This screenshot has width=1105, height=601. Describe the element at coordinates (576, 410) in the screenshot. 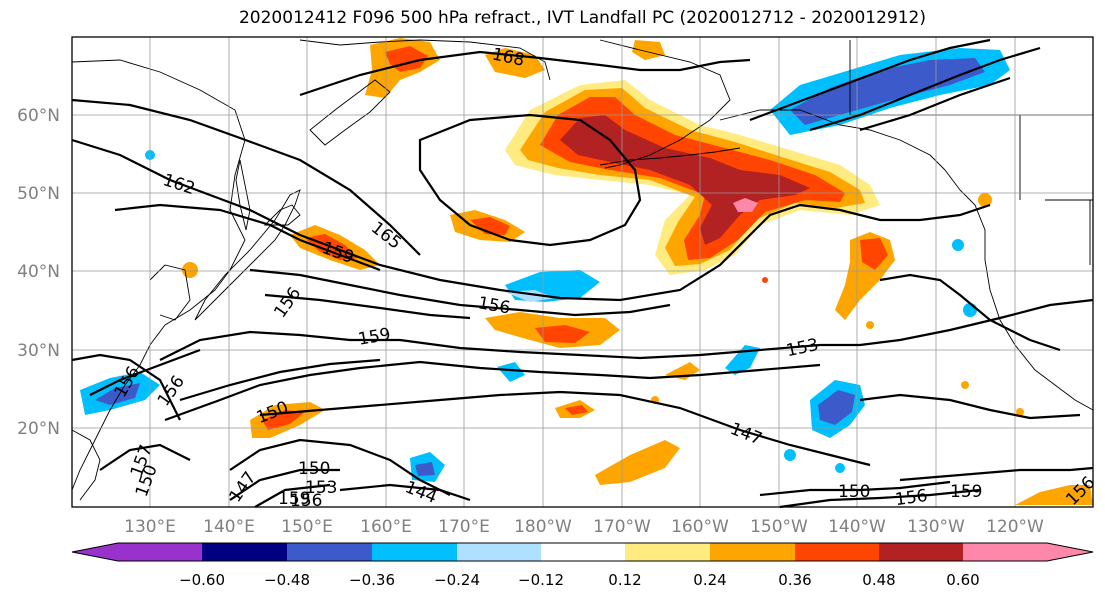

I see `redorange-fill-s2` at that location.